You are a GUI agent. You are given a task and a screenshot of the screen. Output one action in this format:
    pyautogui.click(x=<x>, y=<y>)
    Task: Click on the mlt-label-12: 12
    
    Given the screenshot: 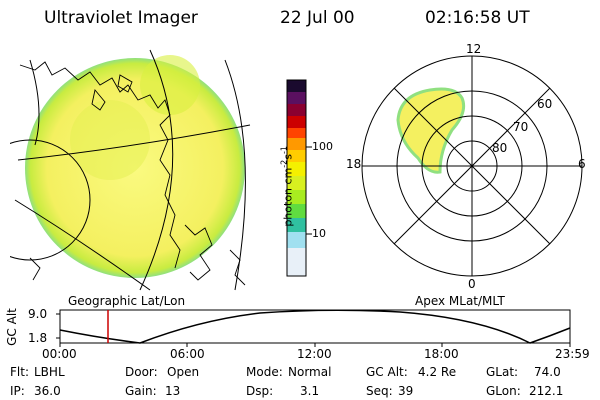 What is the action you would take?
    pyautogui.click(x=474, y=49)
    